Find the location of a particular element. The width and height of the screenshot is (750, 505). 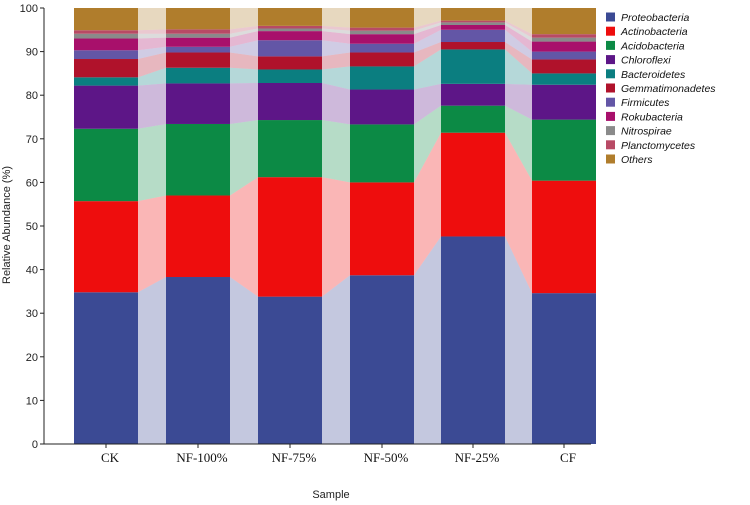

bar-nf-50pct-planctomycetes is located at coordinates (382, 29).